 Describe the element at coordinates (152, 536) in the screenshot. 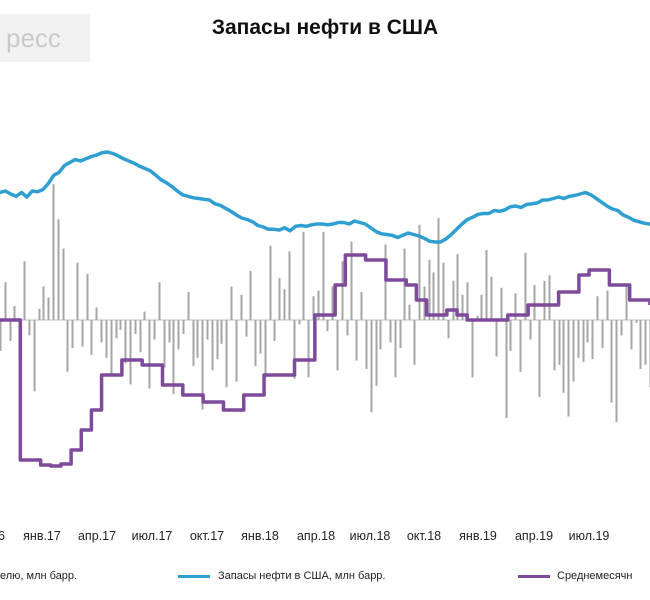

I see `x-tick-label: июл.17` at that location.